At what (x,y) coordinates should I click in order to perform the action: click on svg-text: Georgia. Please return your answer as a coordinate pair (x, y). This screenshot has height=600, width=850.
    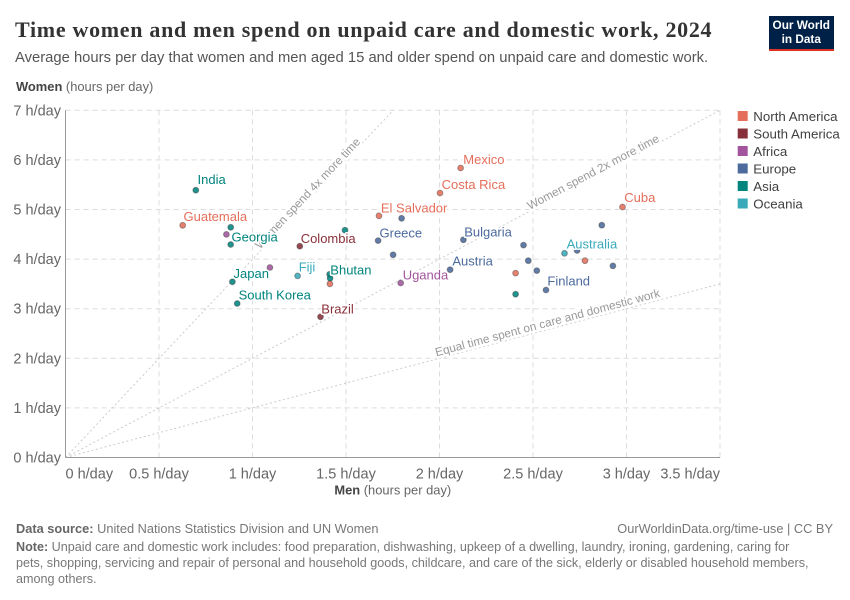
    Looking at the image, I should click on (255, 237).